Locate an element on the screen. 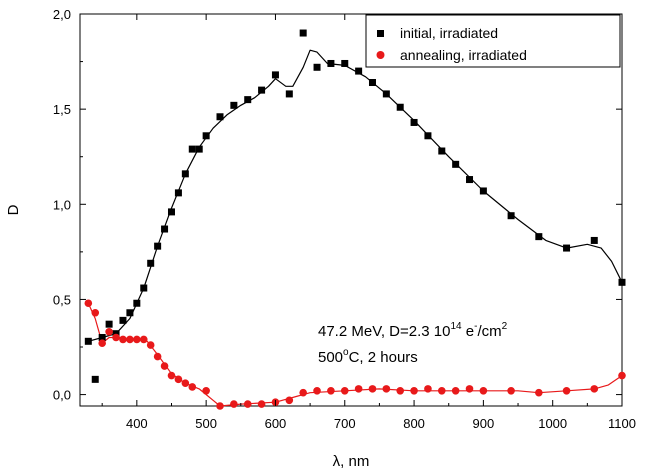 This screenshot has height=475, width=649. legend-label-initial: initial, irradiated is located at coordinates (449, 33).